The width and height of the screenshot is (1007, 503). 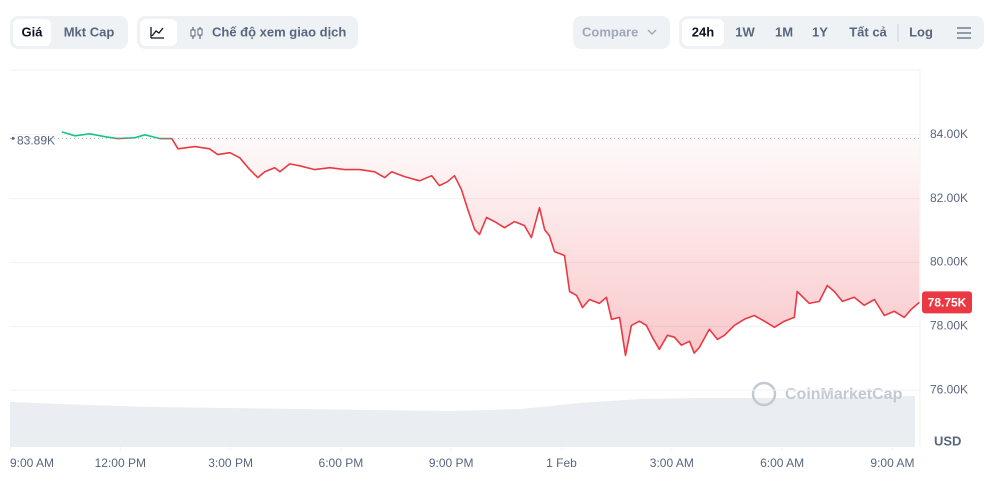 I want to click on y-tick-label: 78.00K, so click(x=949, y=326).